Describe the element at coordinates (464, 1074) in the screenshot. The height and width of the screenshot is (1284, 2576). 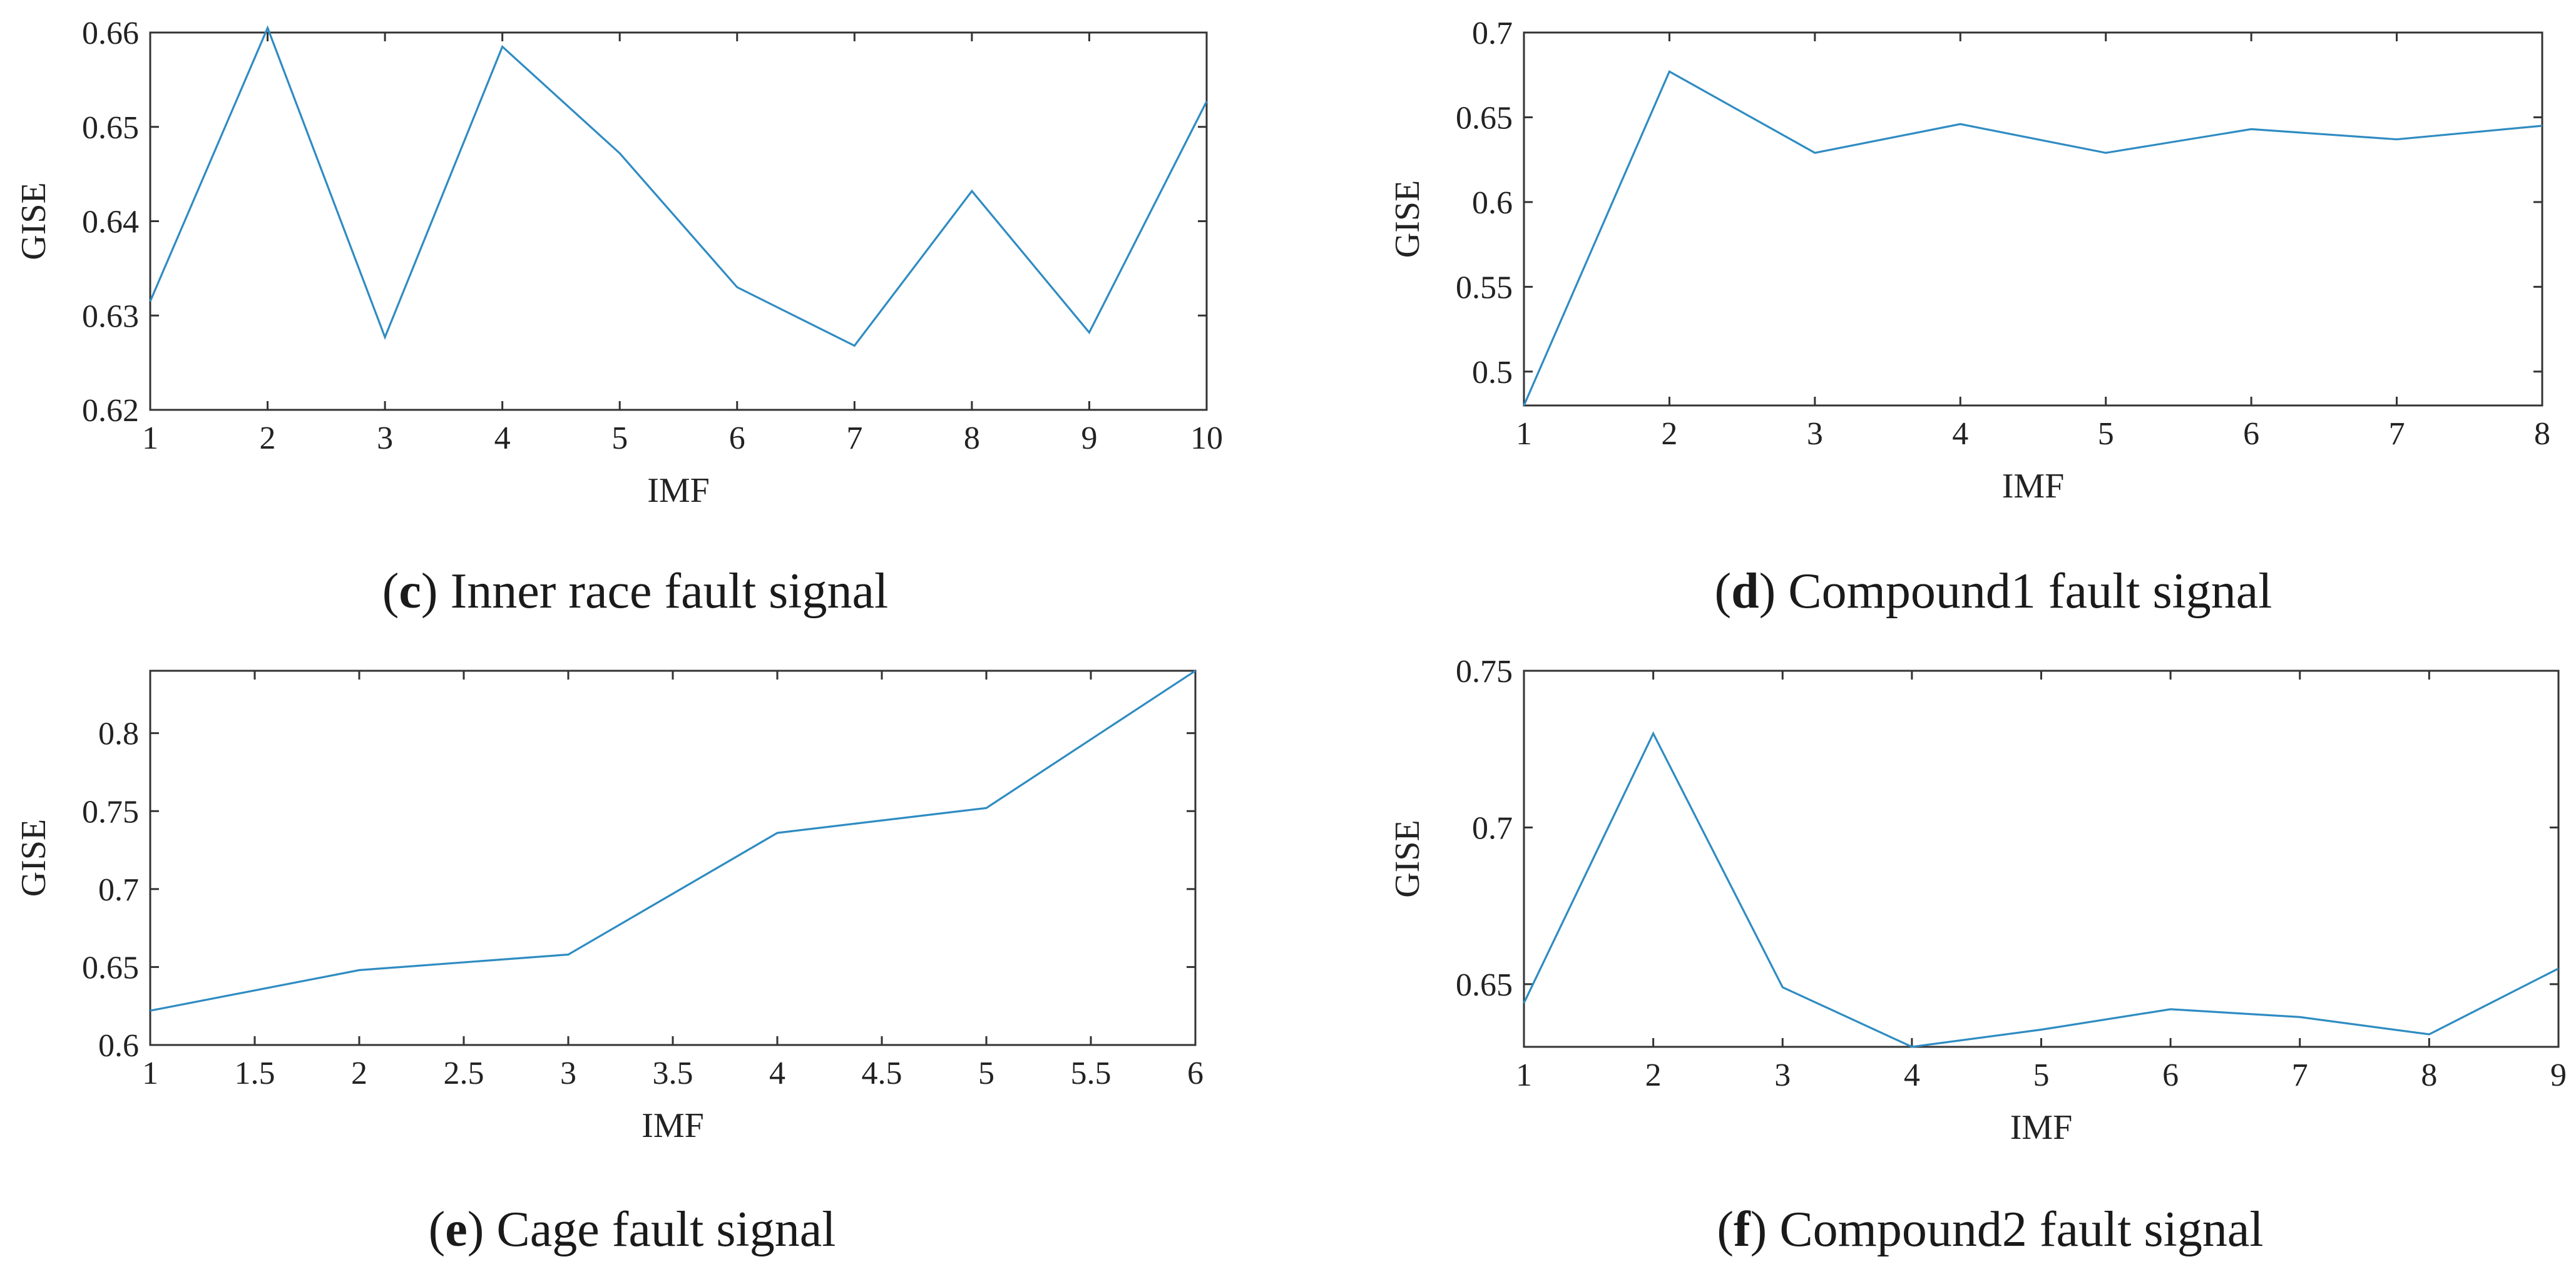
I see `x-tick-label: 2.5` at that location.